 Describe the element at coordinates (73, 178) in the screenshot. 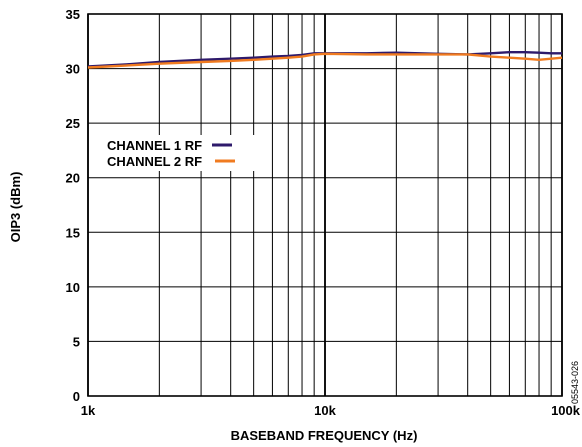

I see `y-tick-label: 20` at that location.